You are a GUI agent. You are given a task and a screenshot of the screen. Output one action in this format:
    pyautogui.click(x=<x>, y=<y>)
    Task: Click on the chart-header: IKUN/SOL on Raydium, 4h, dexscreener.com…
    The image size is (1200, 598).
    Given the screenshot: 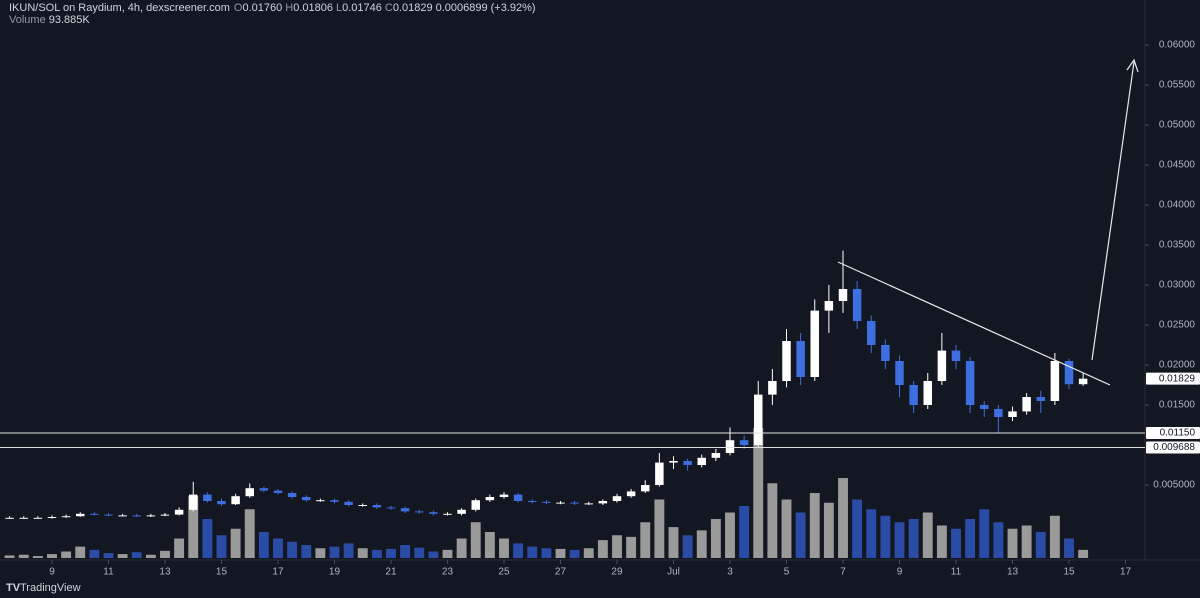 What is the action you would take?
    pyautogui.click(x=272, y=8)
    